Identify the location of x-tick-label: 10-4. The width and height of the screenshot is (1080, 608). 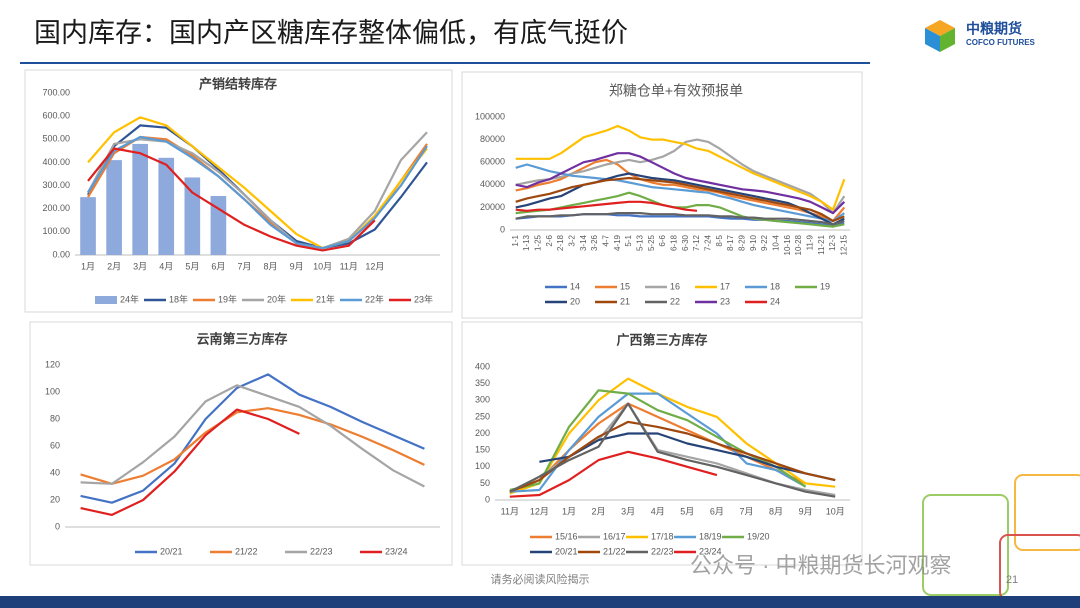
(775, 242).